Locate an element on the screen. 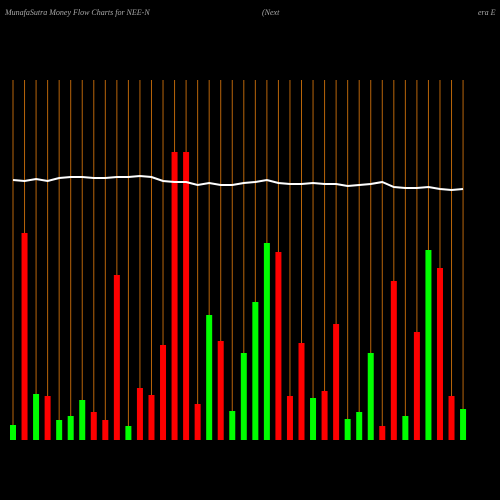  chart-subtitle: (Next is located at coordinates (271, 12).